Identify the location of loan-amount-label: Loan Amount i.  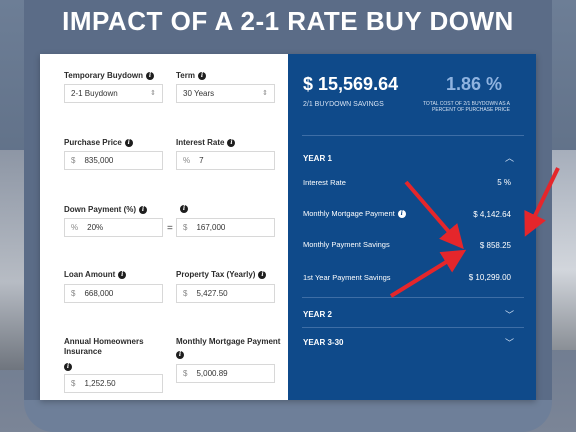
(95, 274).